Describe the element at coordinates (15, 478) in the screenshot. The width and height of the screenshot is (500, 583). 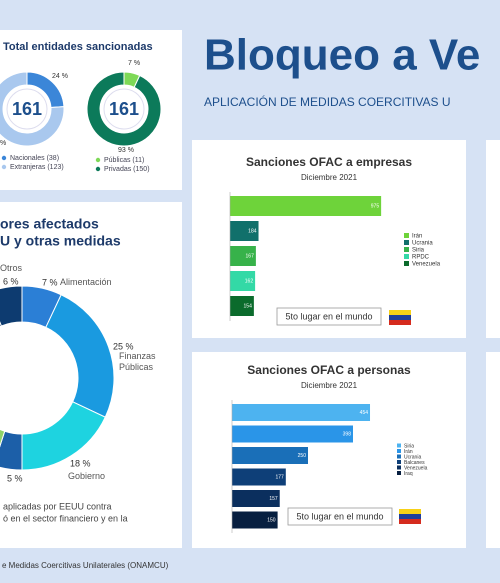
I see `value-label: 5 %` at that location.